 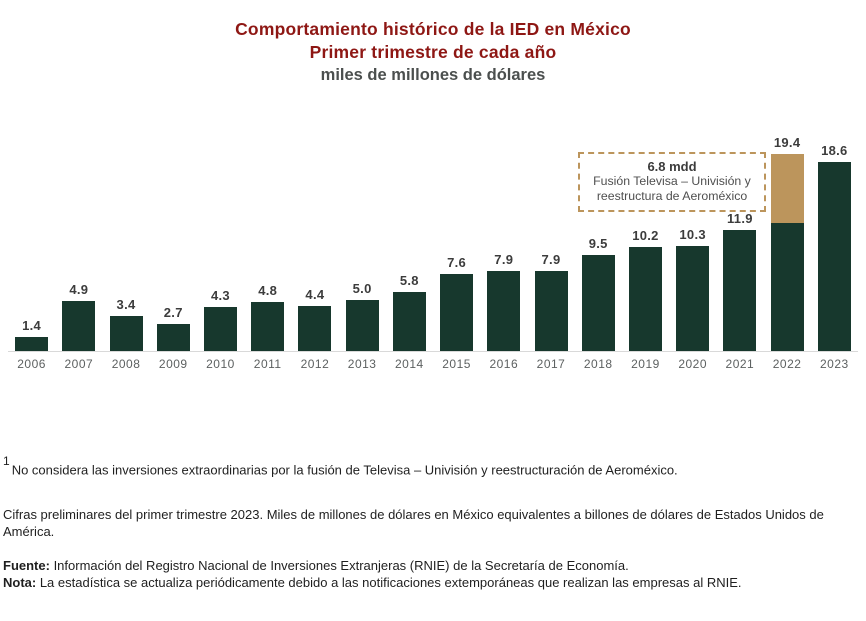 What do you see at coordinates (433, 75) in the screenshot?
I see `chart-units-subtitle: miles de millones de dólares` at bounding box center [433, 75].